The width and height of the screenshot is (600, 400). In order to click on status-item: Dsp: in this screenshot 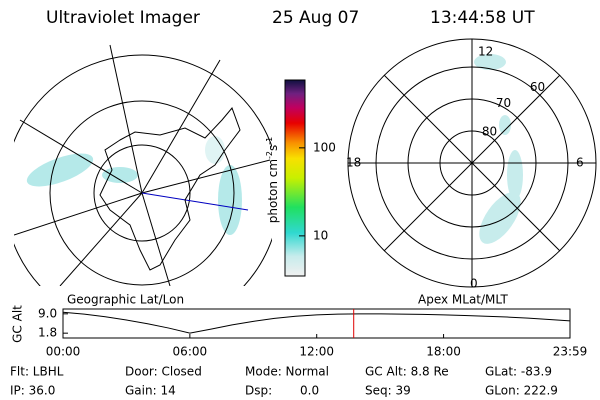, I will do `click(258, 391)`.